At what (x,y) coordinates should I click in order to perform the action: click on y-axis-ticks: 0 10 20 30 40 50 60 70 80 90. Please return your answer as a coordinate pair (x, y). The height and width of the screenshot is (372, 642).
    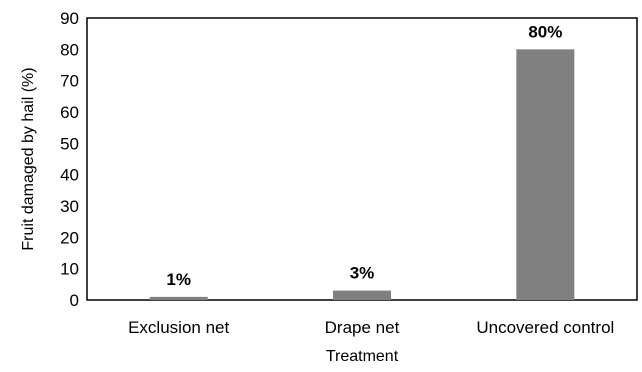
    Looking at the image, I should click on (69, 159).